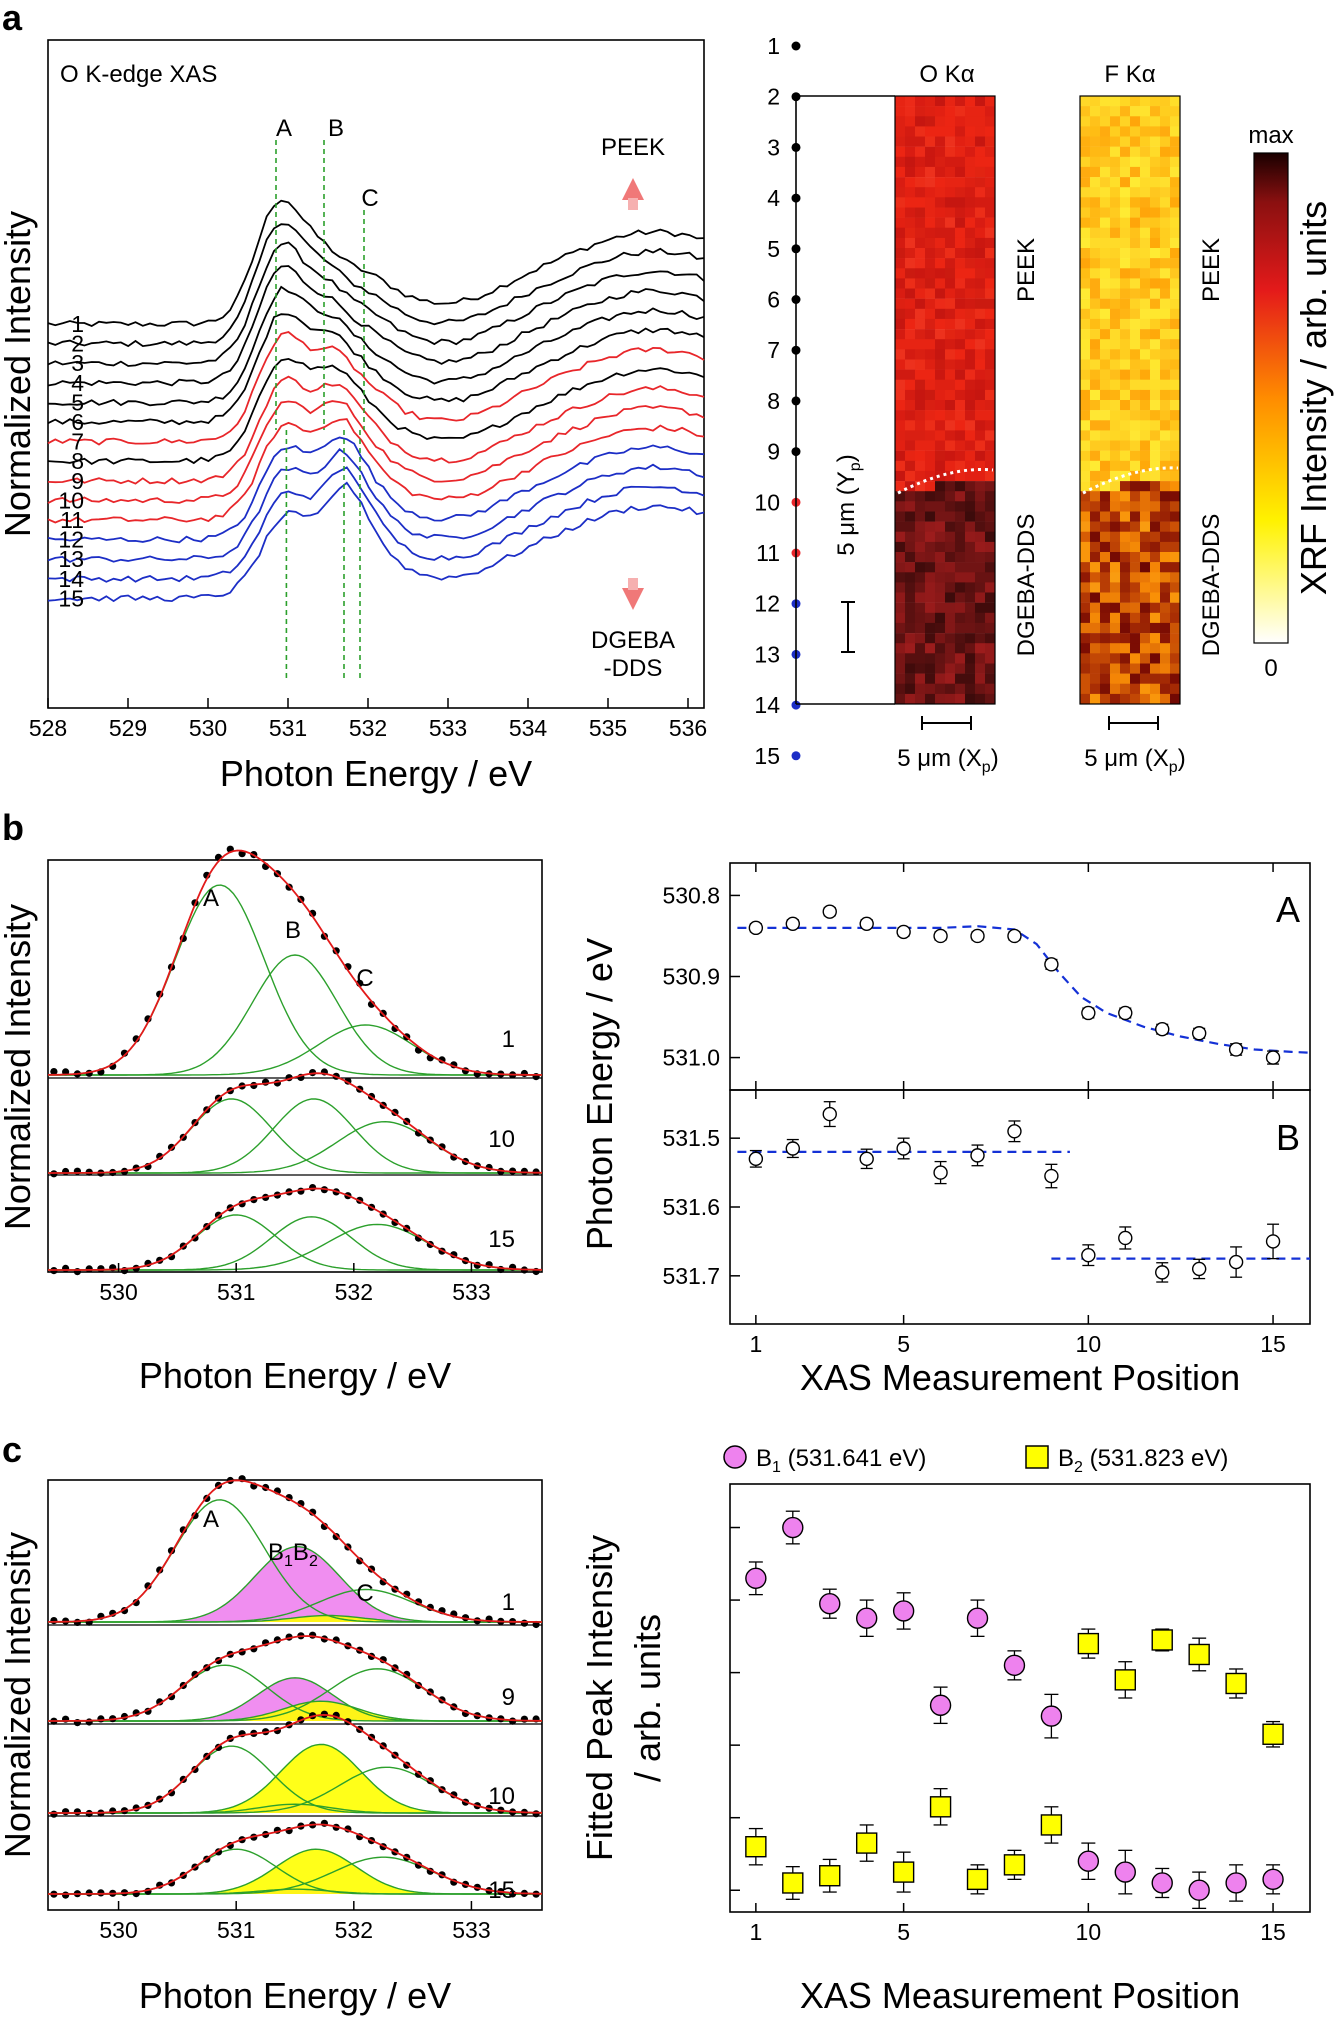  What do you see at coordinates (369, 198) in the screenshot?
I see `xas-peak-label-c: C` at bounding box center [369, 198].